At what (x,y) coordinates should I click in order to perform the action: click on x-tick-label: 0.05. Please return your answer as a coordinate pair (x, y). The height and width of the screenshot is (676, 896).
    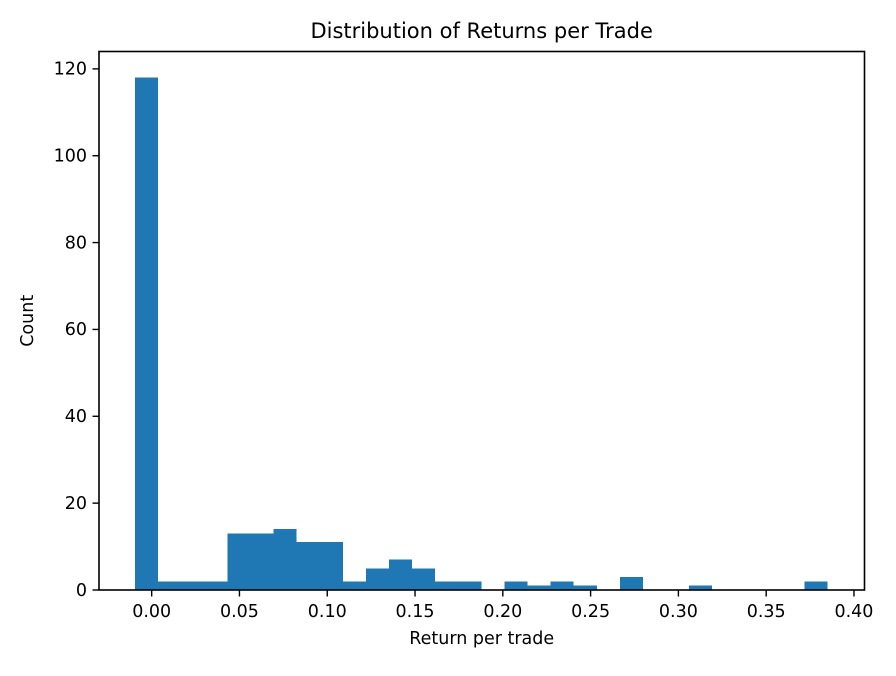
    Looking at the image, I should click on (239, 612).